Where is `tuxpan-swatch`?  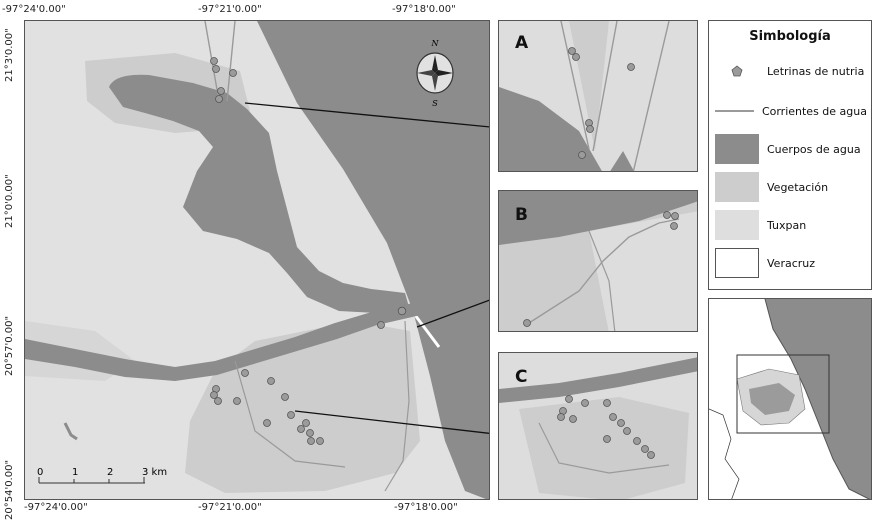 tuxpan-swatch is located at coordinates (737, 225).